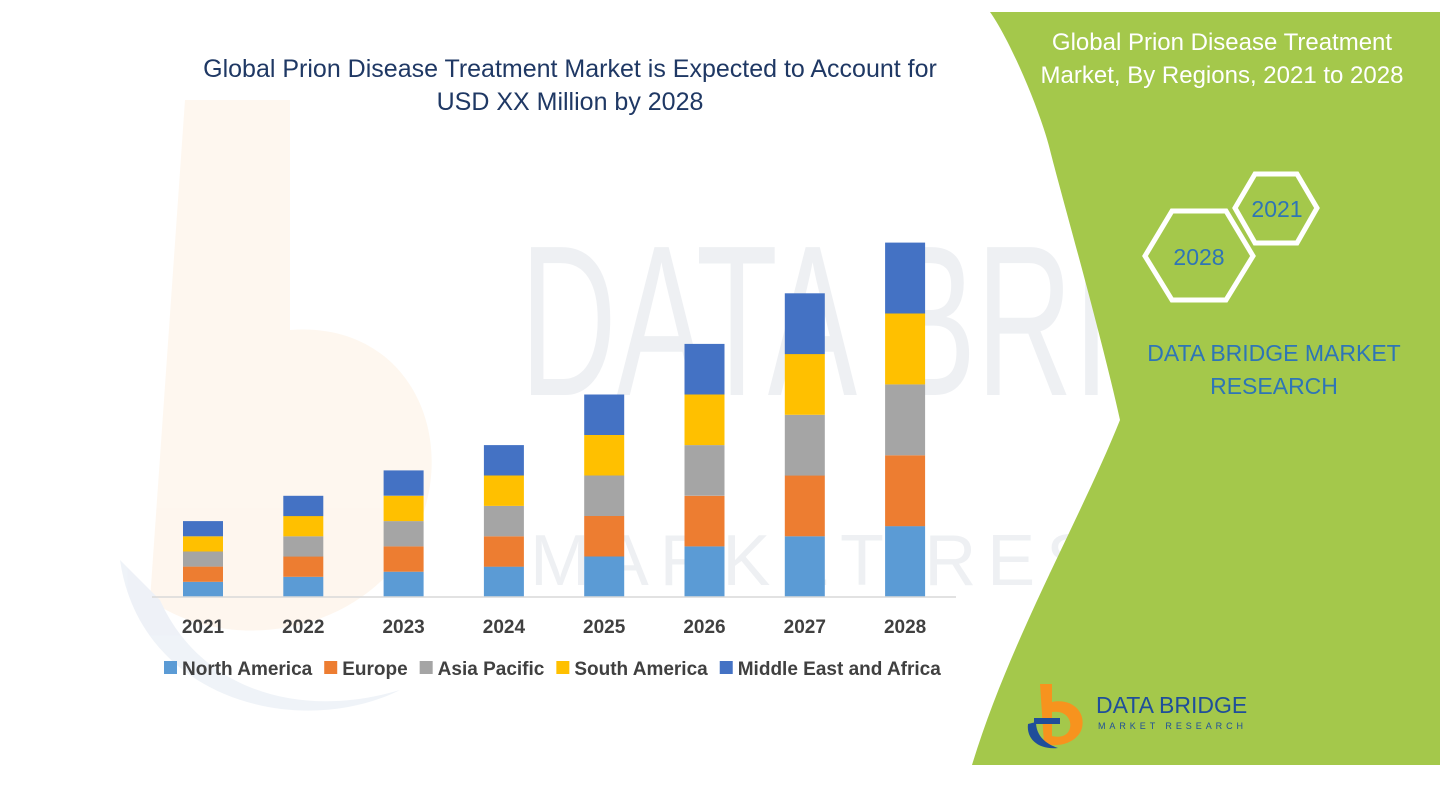  Describe the element at coordinates (905, 349) in the screenshot. I see `bar-segment-2028-south-america` at that location.